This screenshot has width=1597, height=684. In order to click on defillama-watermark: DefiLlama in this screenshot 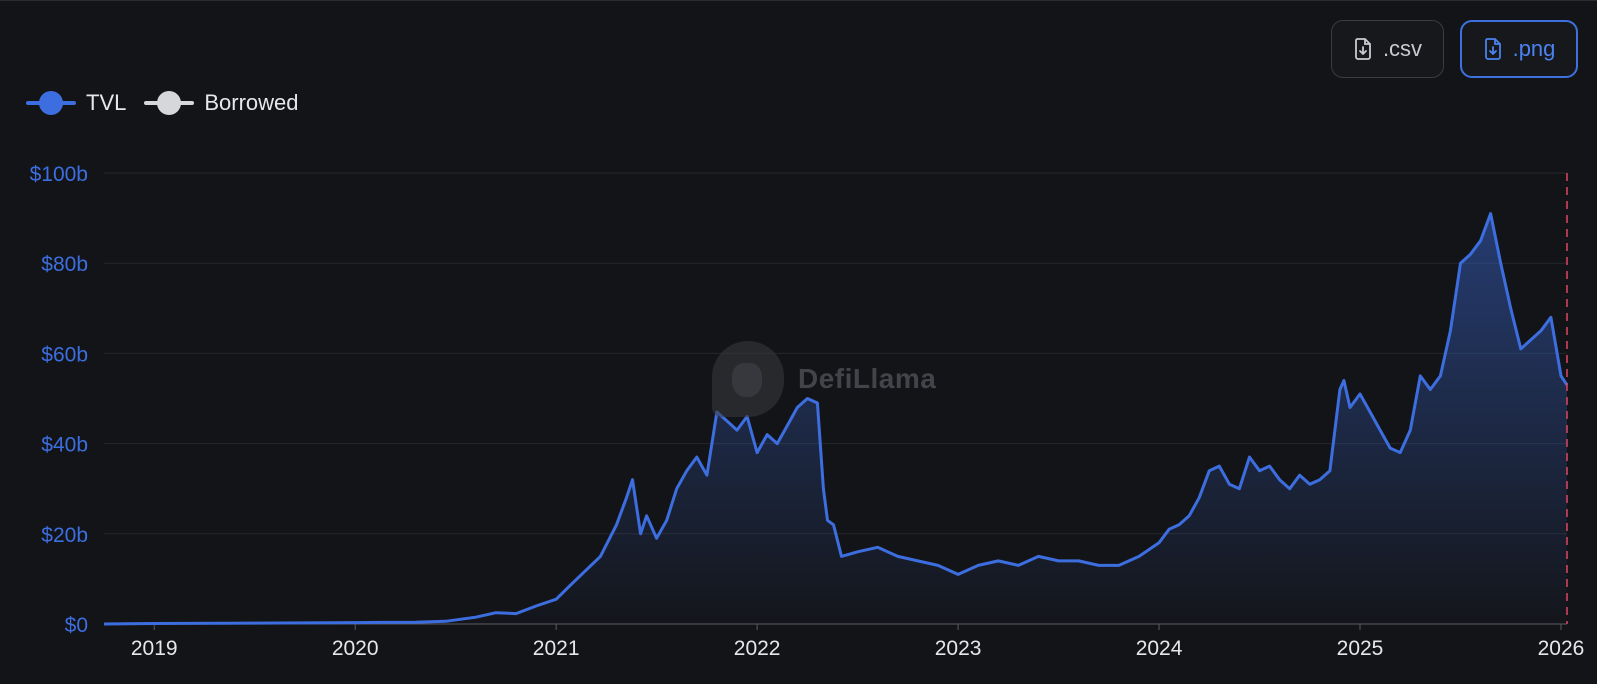, I will do `click(824, 379)`.